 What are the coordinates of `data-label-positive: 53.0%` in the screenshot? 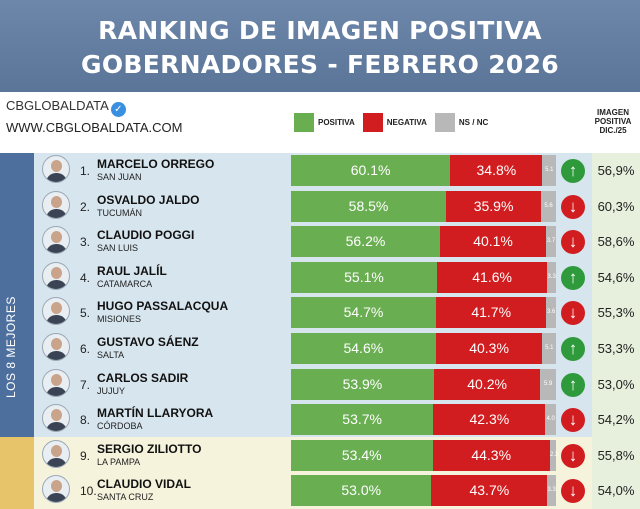 It's located at (361, 490).